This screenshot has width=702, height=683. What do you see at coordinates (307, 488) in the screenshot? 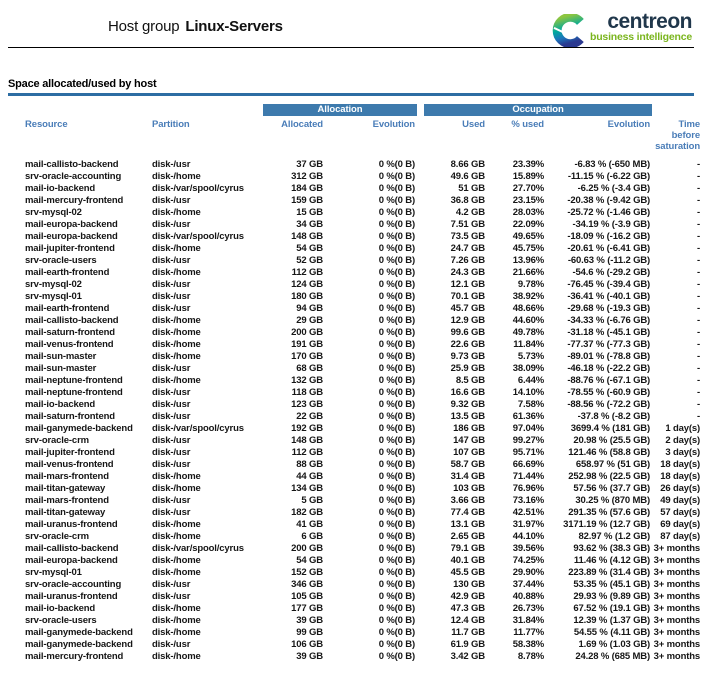
I see `allocated-cell: 134 GB` at bounding box center [307, 488].